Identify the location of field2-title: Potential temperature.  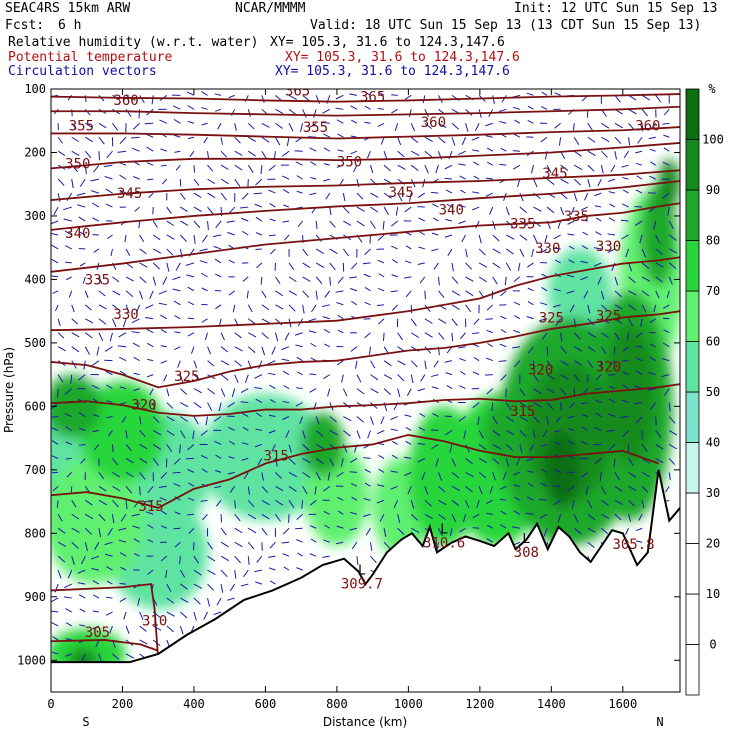
(90, 57).